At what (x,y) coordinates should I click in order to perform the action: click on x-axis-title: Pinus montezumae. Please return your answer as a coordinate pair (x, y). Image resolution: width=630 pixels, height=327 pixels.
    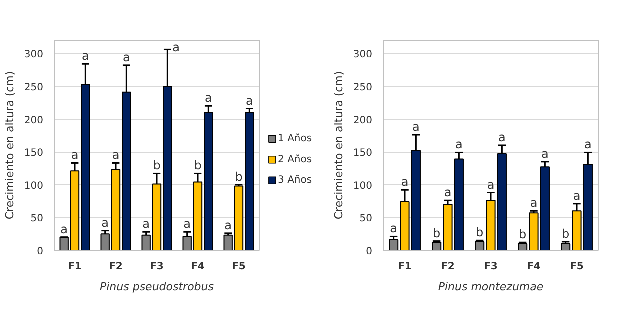
    Looking at the image, I should click on (491, 287).